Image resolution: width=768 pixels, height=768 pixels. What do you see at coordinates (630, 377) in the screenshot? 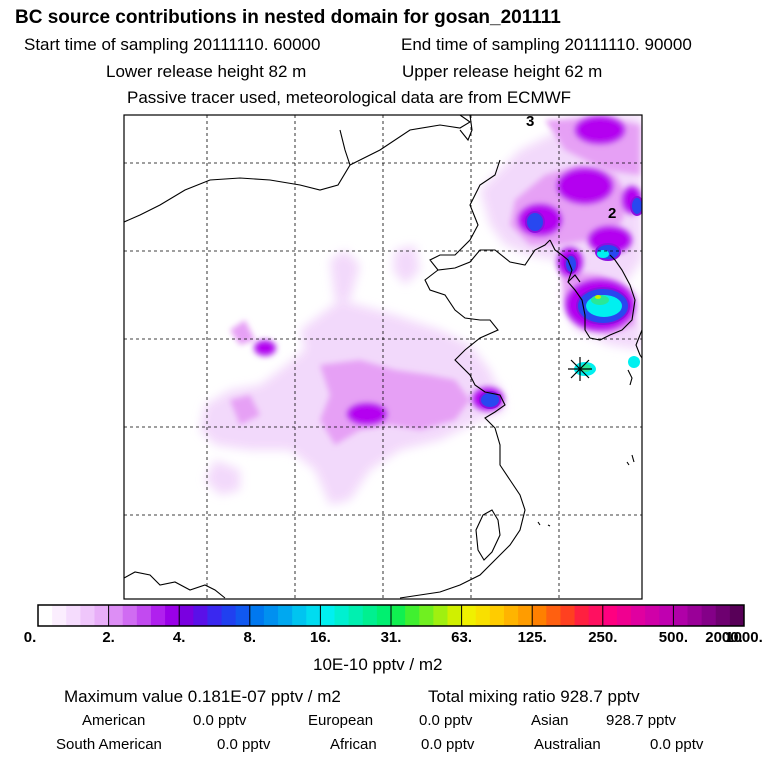
I see `japan-islet` at bounding box center [630, 377].